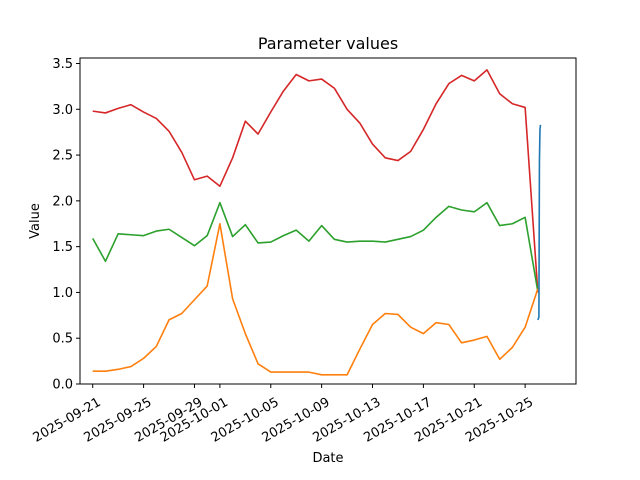  I want to click on y-tick-label-5: 2.5, so click(62, 156).